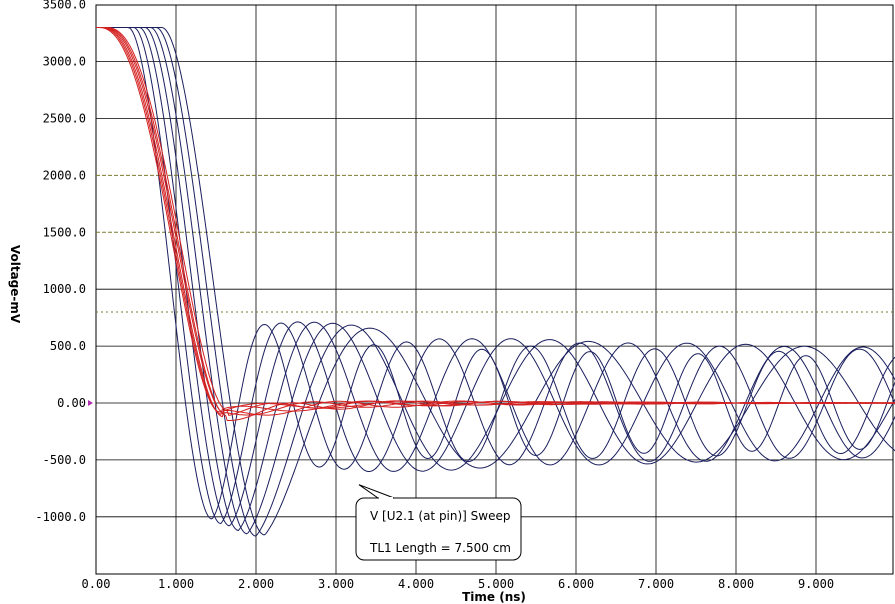 The height and width of the screenshot is (604, 895). Describe the element at coordinates (176, 584) in the screenshot. I see `x-tick-label: 1.000` at that location.